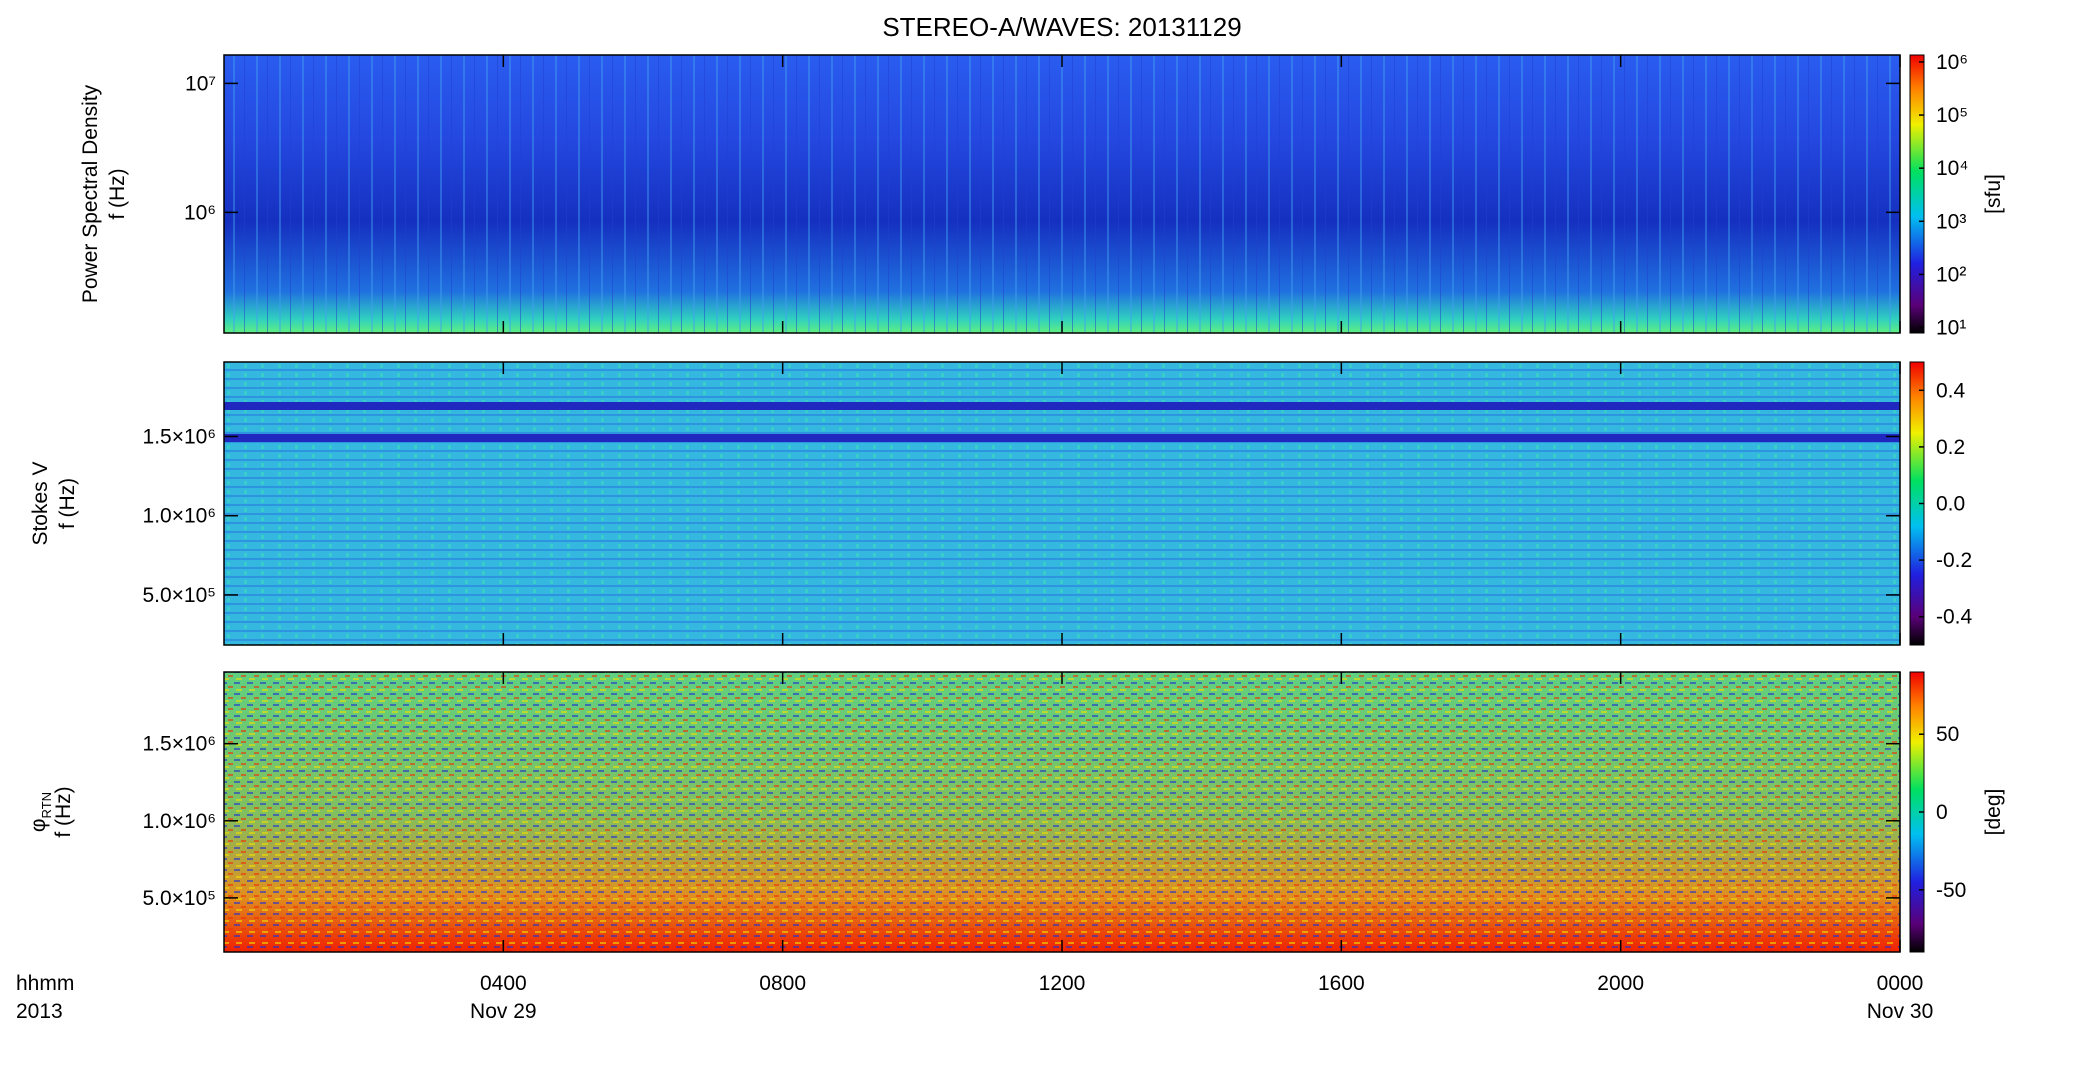 Image resolution: width=2096 pixels, height=1080 pixels. Describe the element at coordinates (90, 193) in the screenshot. I see `y-axis-label: Power Spectral Density` at that location.